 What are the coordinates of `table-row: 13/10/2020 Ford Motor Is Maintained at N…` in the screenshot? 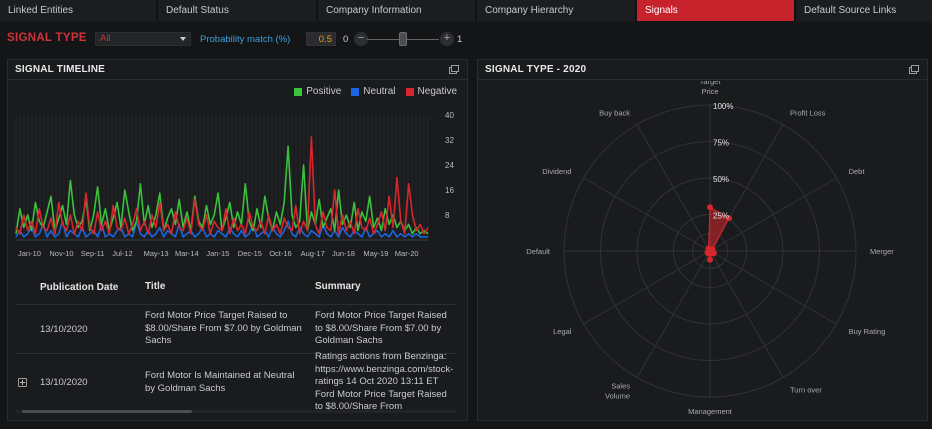 It's located at (236, 381).